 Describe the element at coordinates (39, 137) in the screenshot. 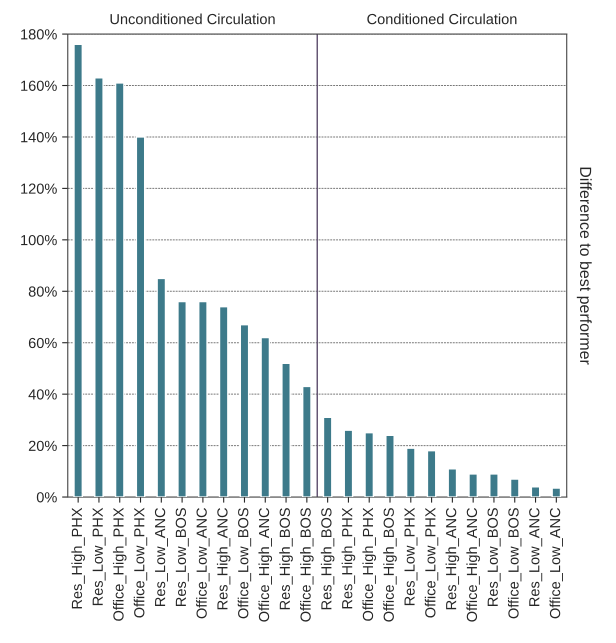

I see `y-tick-label: 140%` at that location.